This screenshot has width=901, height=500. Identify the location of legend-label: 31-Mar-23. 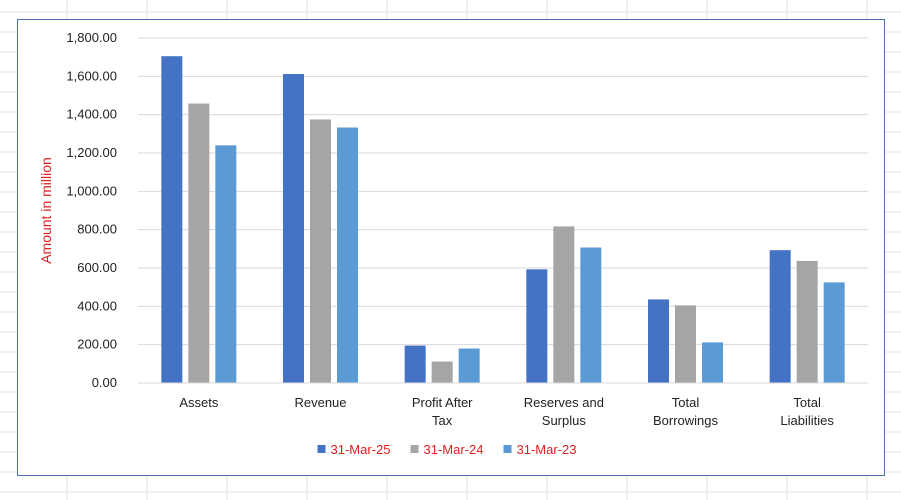
(547, 449).